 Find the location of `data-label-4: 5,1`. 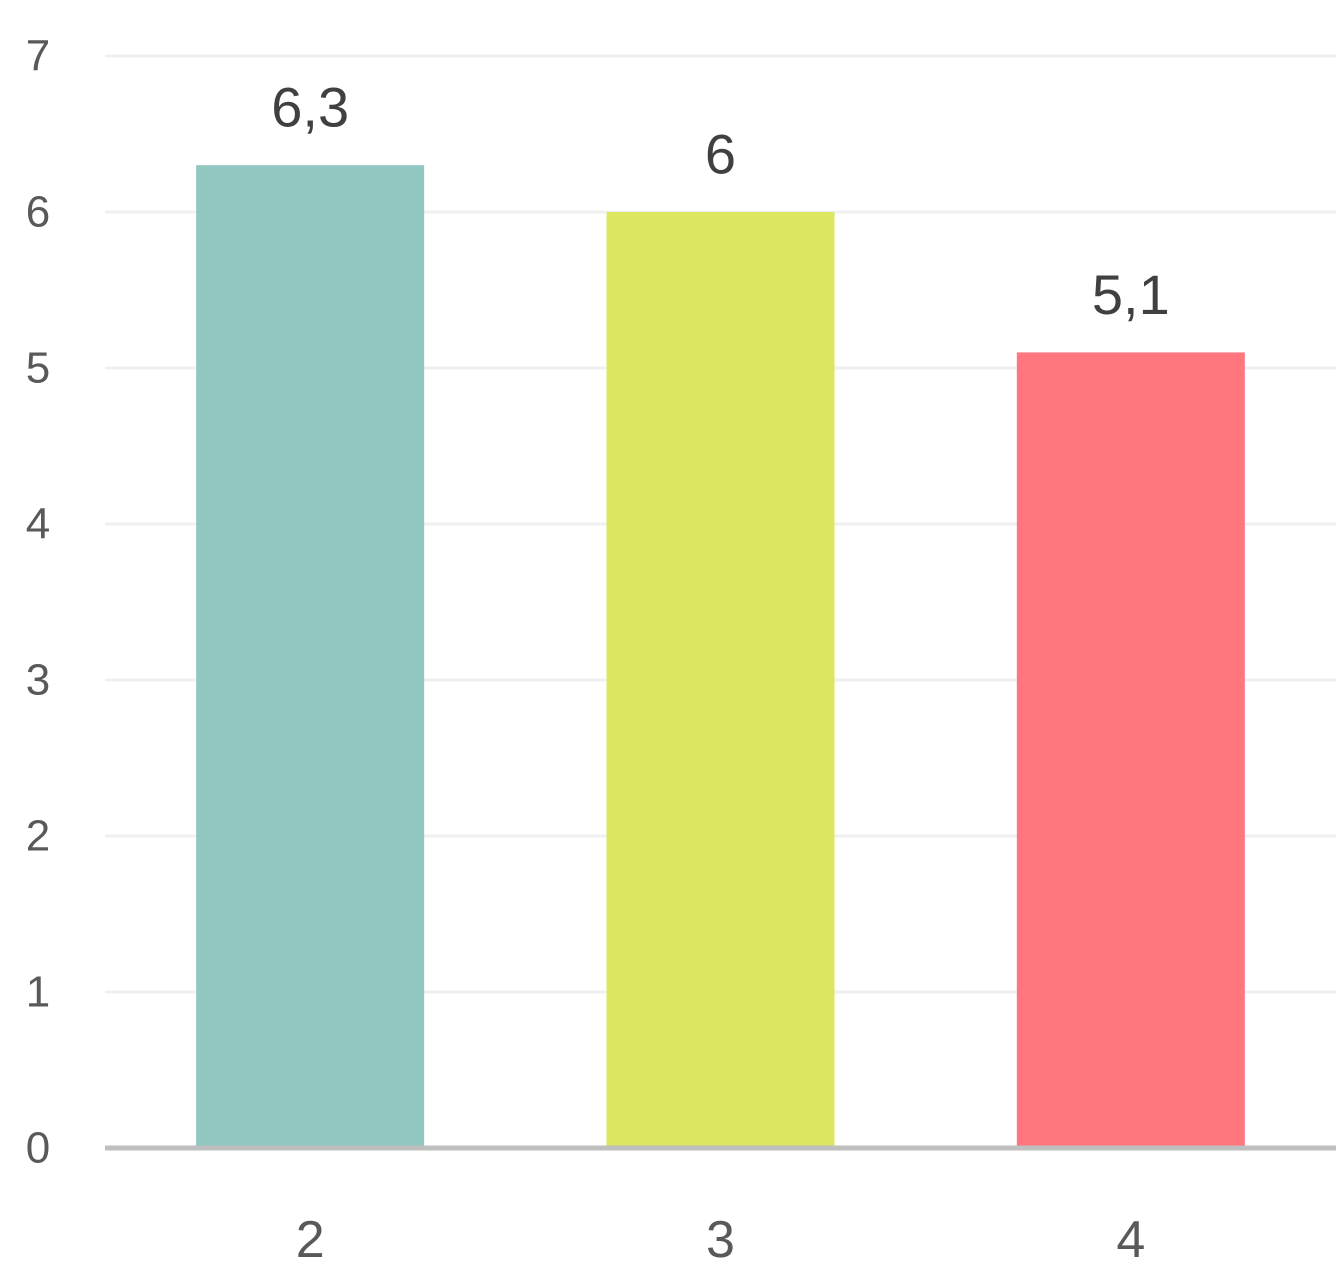

data-label-4: 5,1 is located at coordinates (1131, 294).